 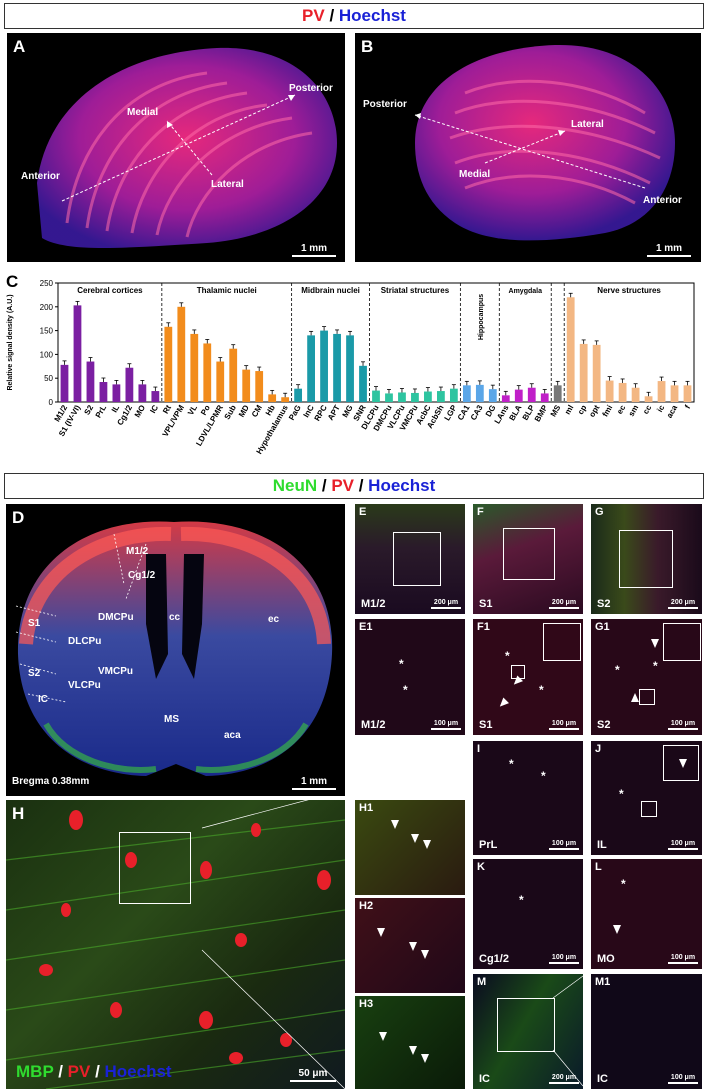 I want to click on x-tick-label: ic, so click(x=660, y=408).